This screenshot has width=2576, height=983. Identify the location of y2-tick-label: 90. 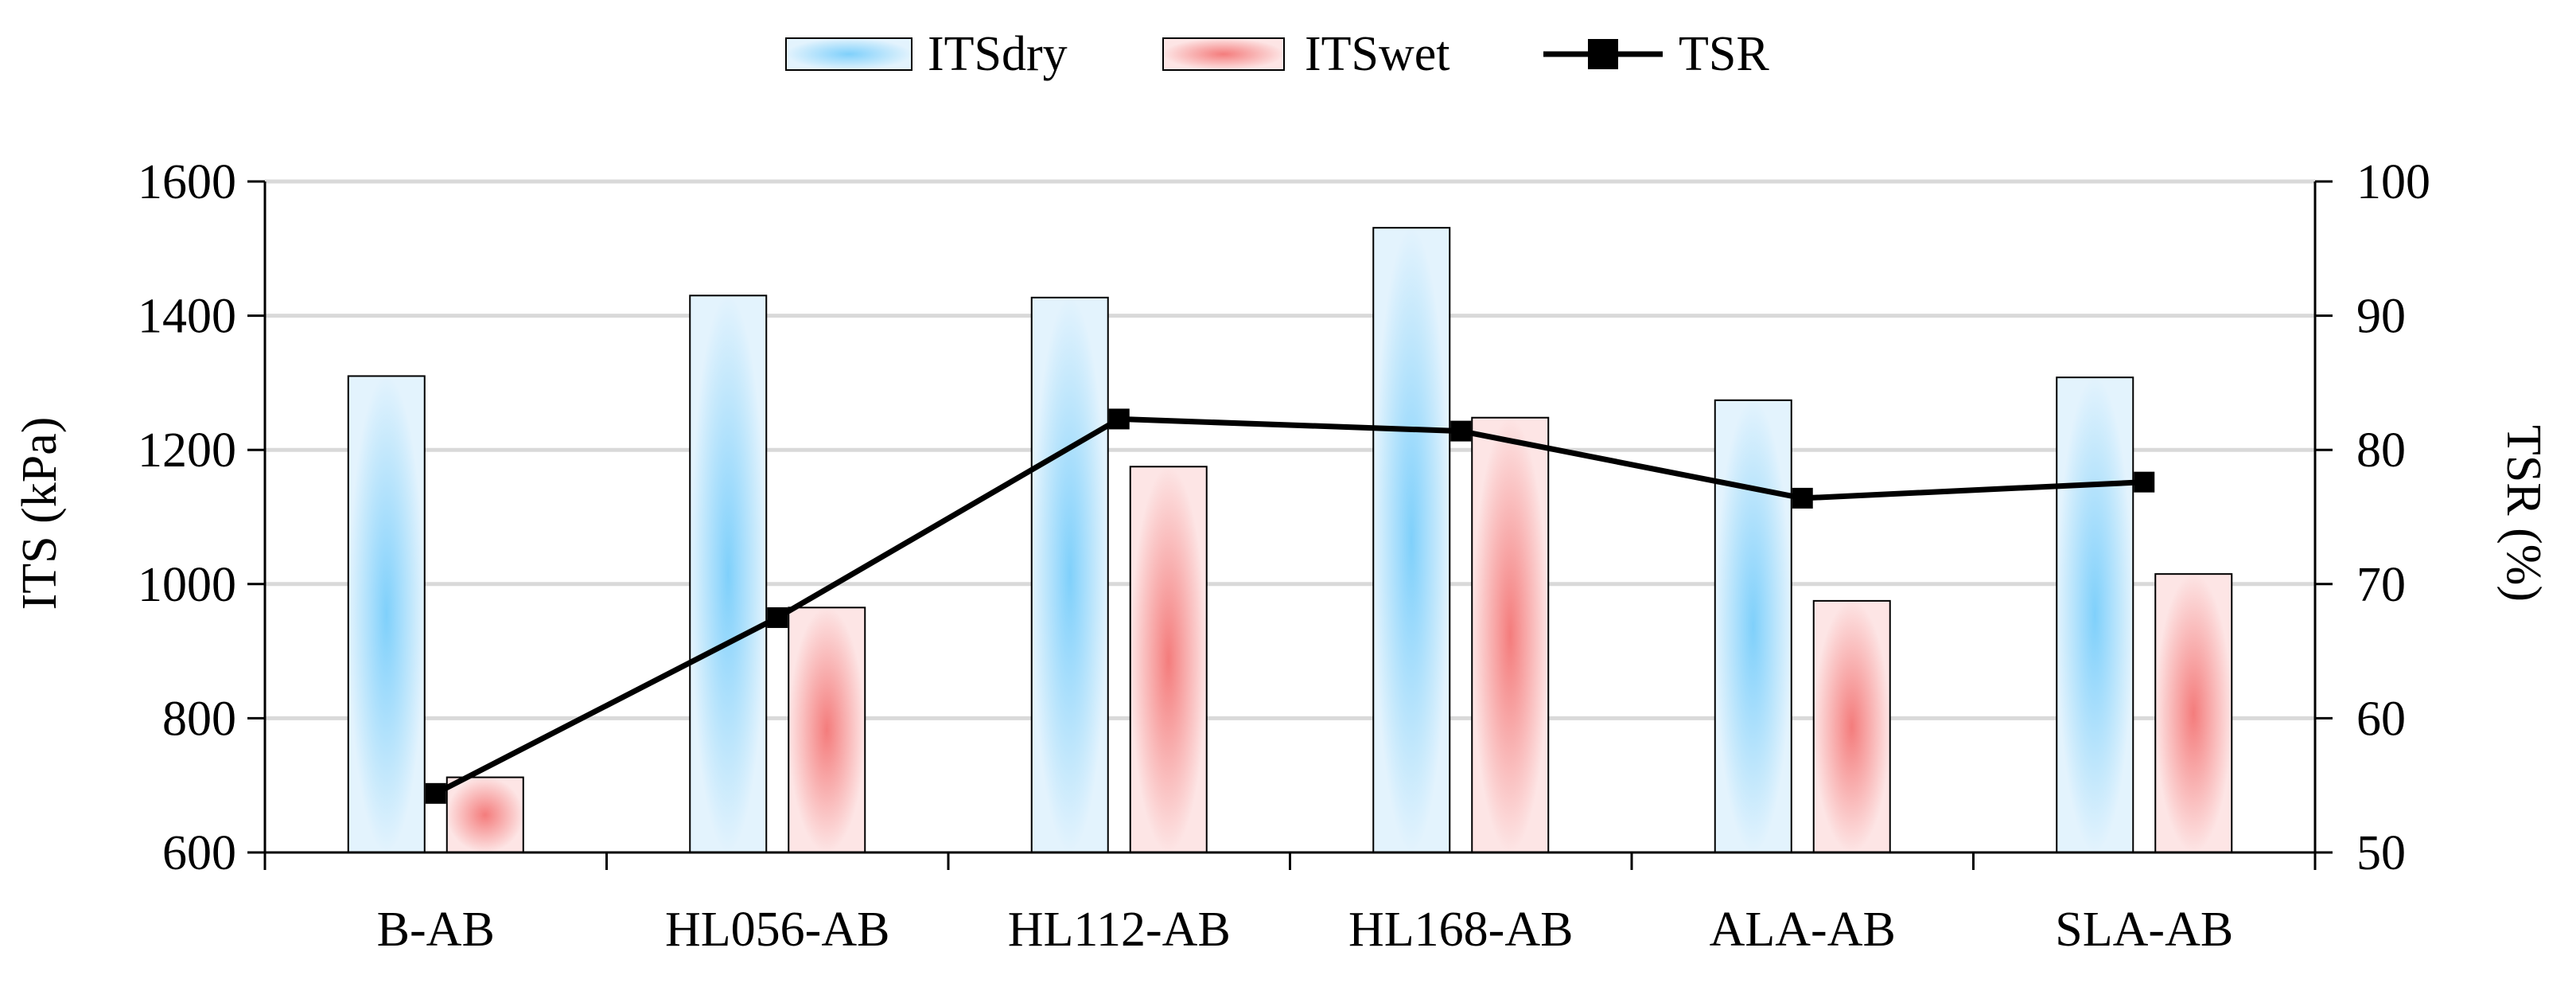
(2381, 317).